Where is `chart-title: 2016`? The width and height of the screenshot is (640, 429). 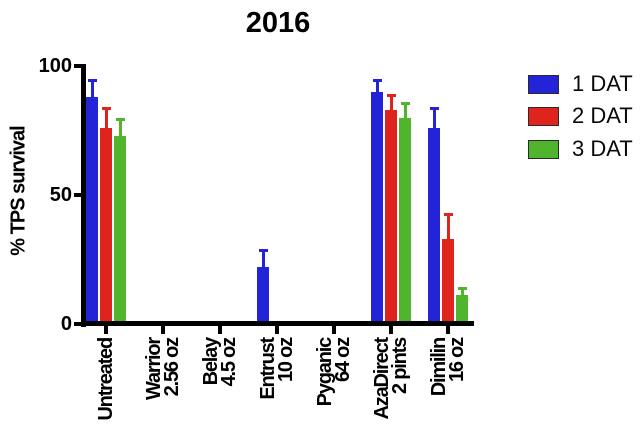 chart-title: 2016 is located at coordinates (278, 23).